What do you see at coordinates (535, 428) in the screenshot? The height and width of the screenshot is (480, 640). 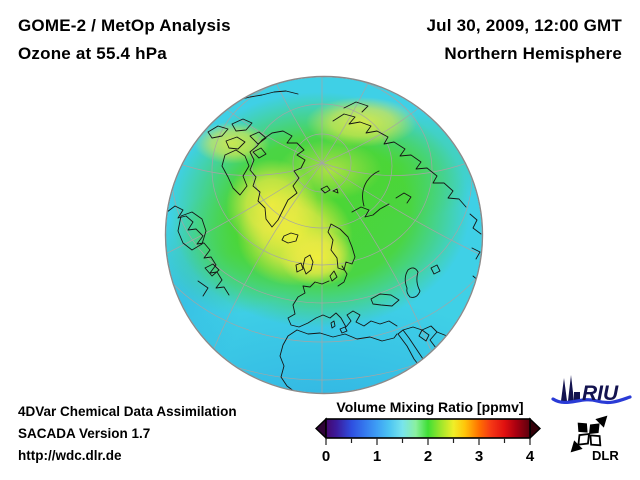 I see `colorbar-overflow-arrow` at bounding box center [535, 428].